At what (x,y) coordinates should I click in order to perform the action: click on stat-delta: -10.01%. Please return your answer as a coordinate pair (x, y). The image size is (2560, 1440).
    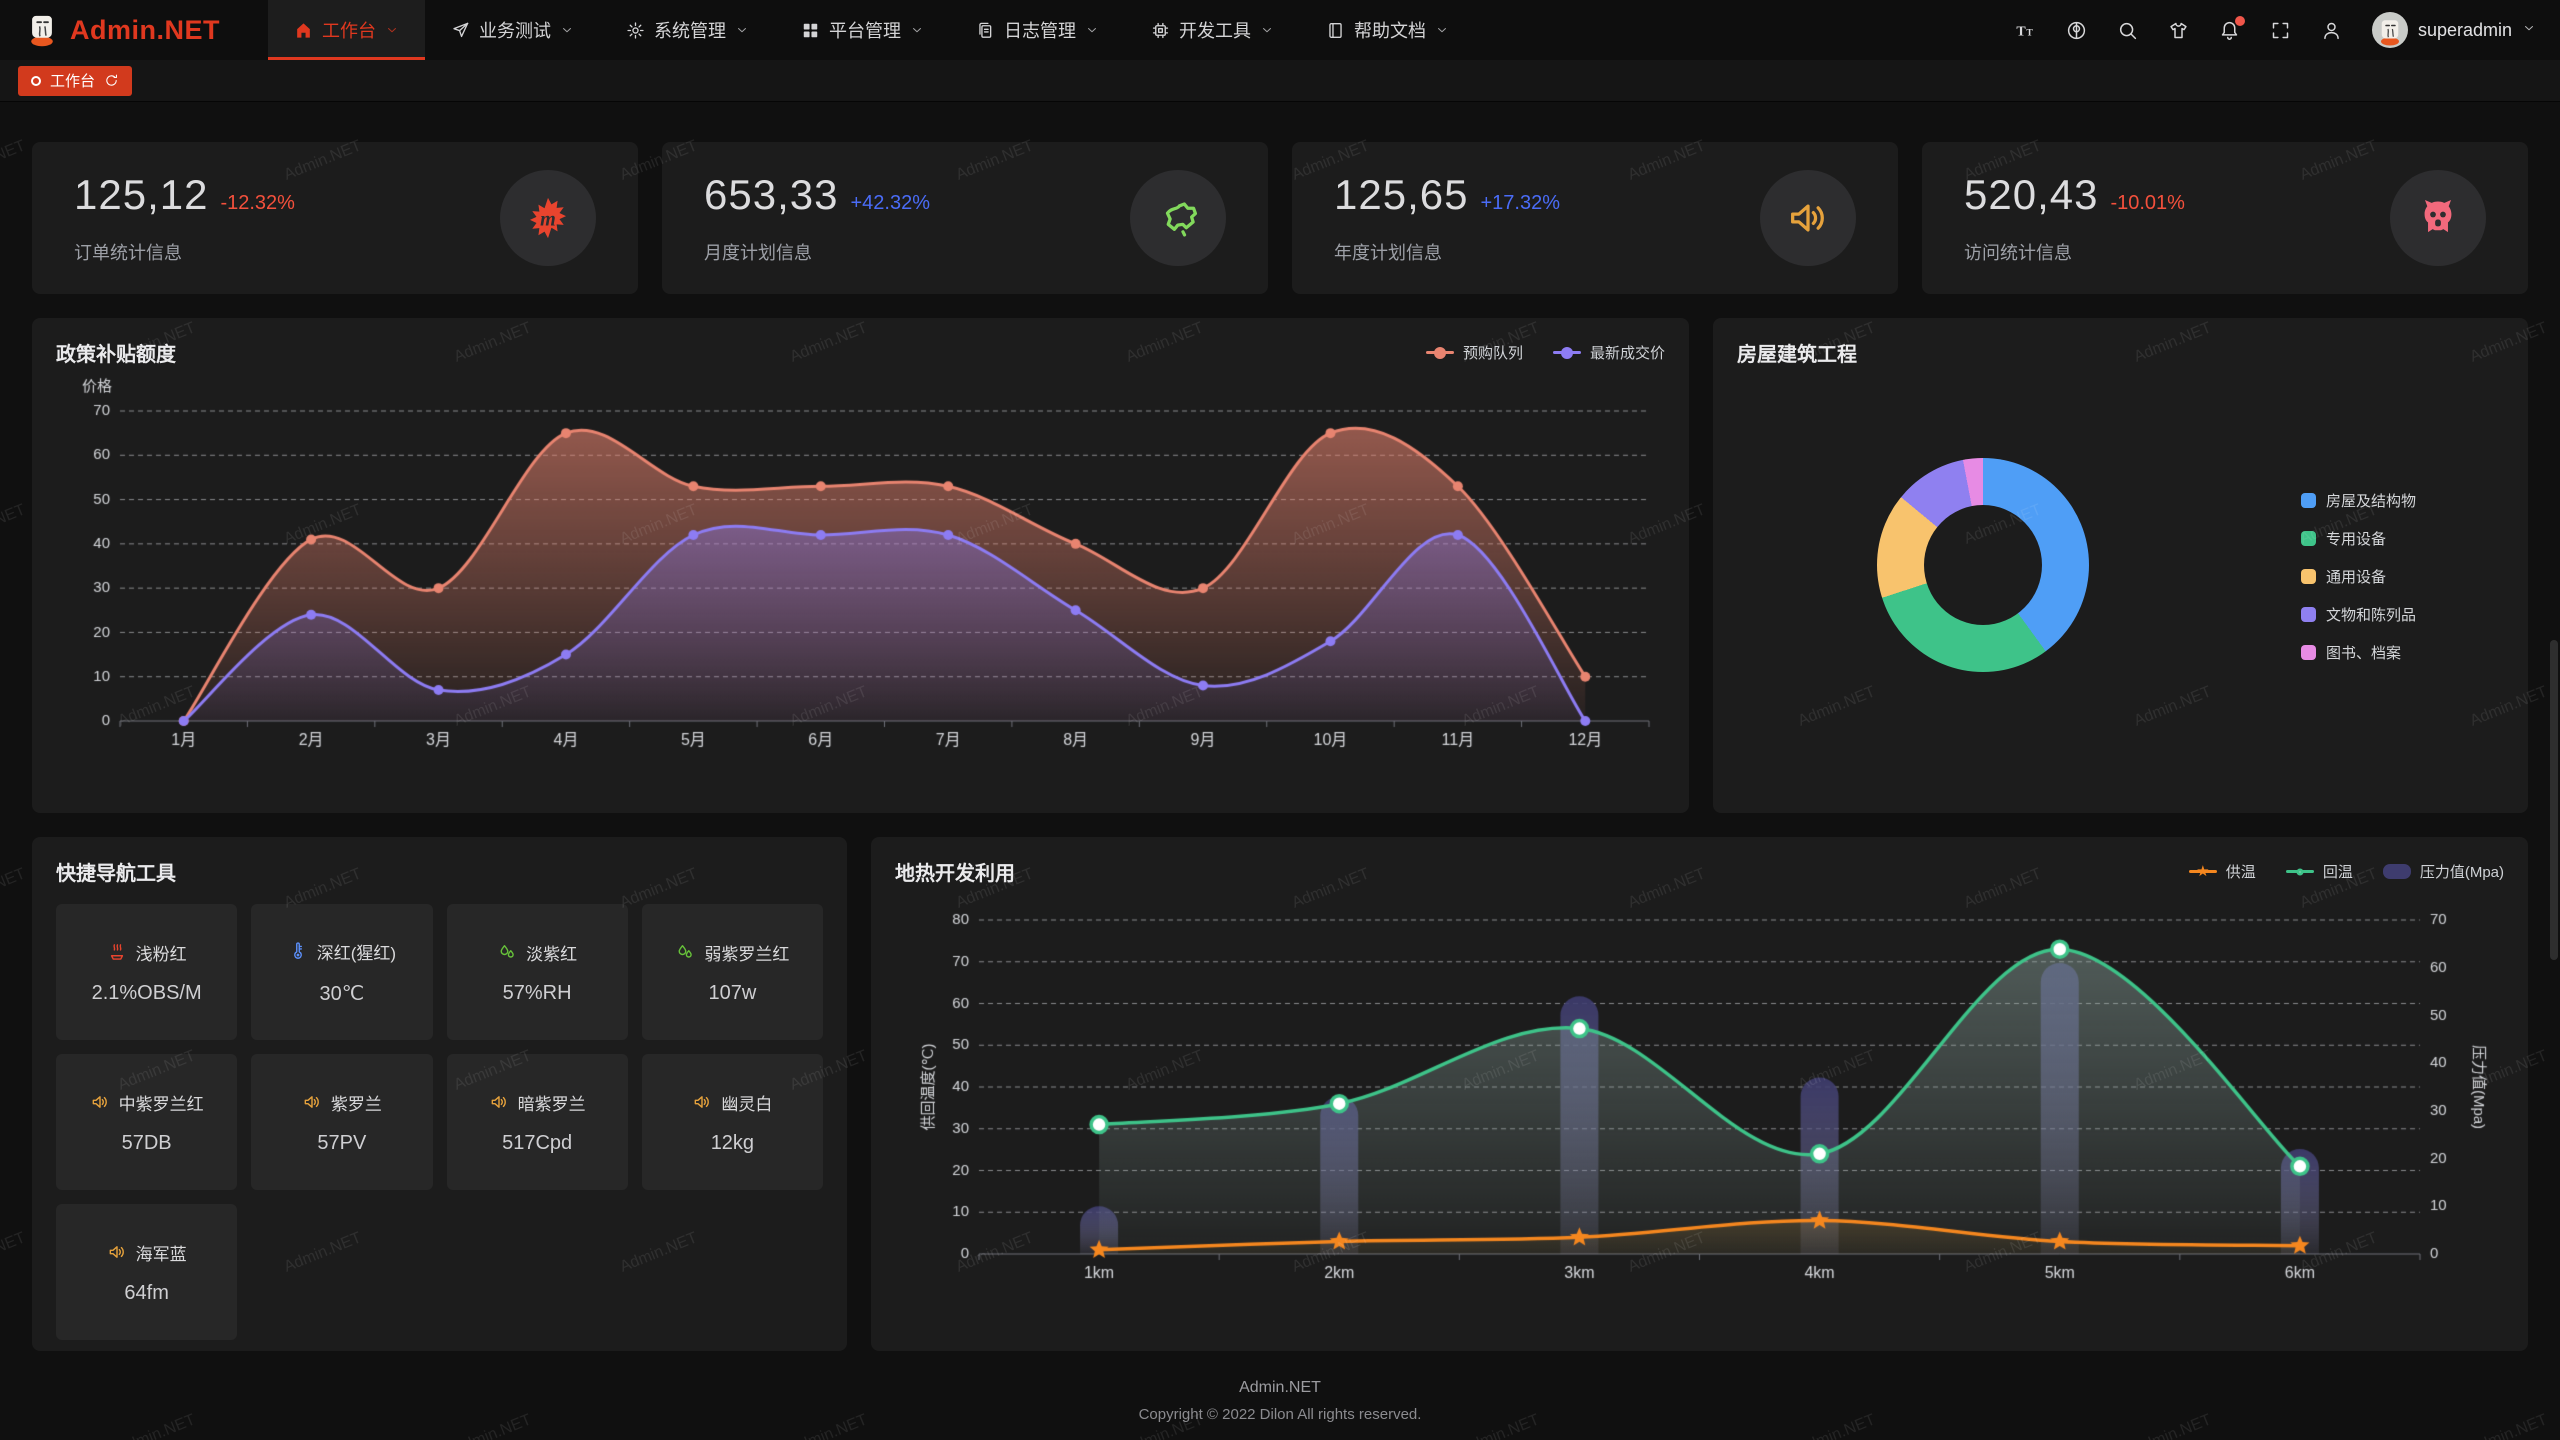
    Looking at the image, I should click on (2147, 203).